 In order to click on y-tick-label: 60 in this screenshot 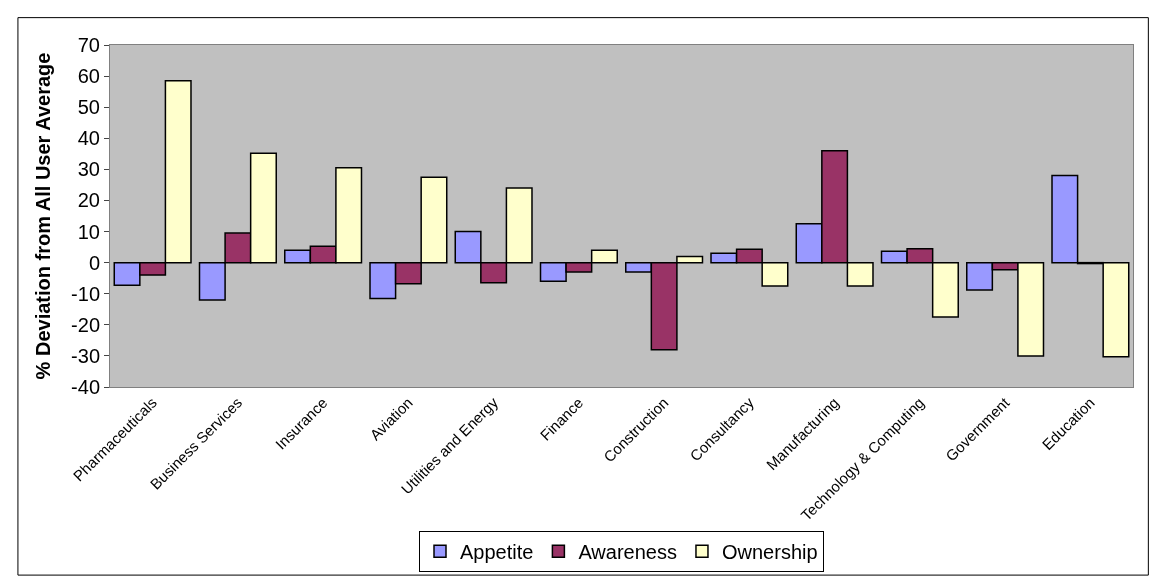, I will do `click(88, 76)`.